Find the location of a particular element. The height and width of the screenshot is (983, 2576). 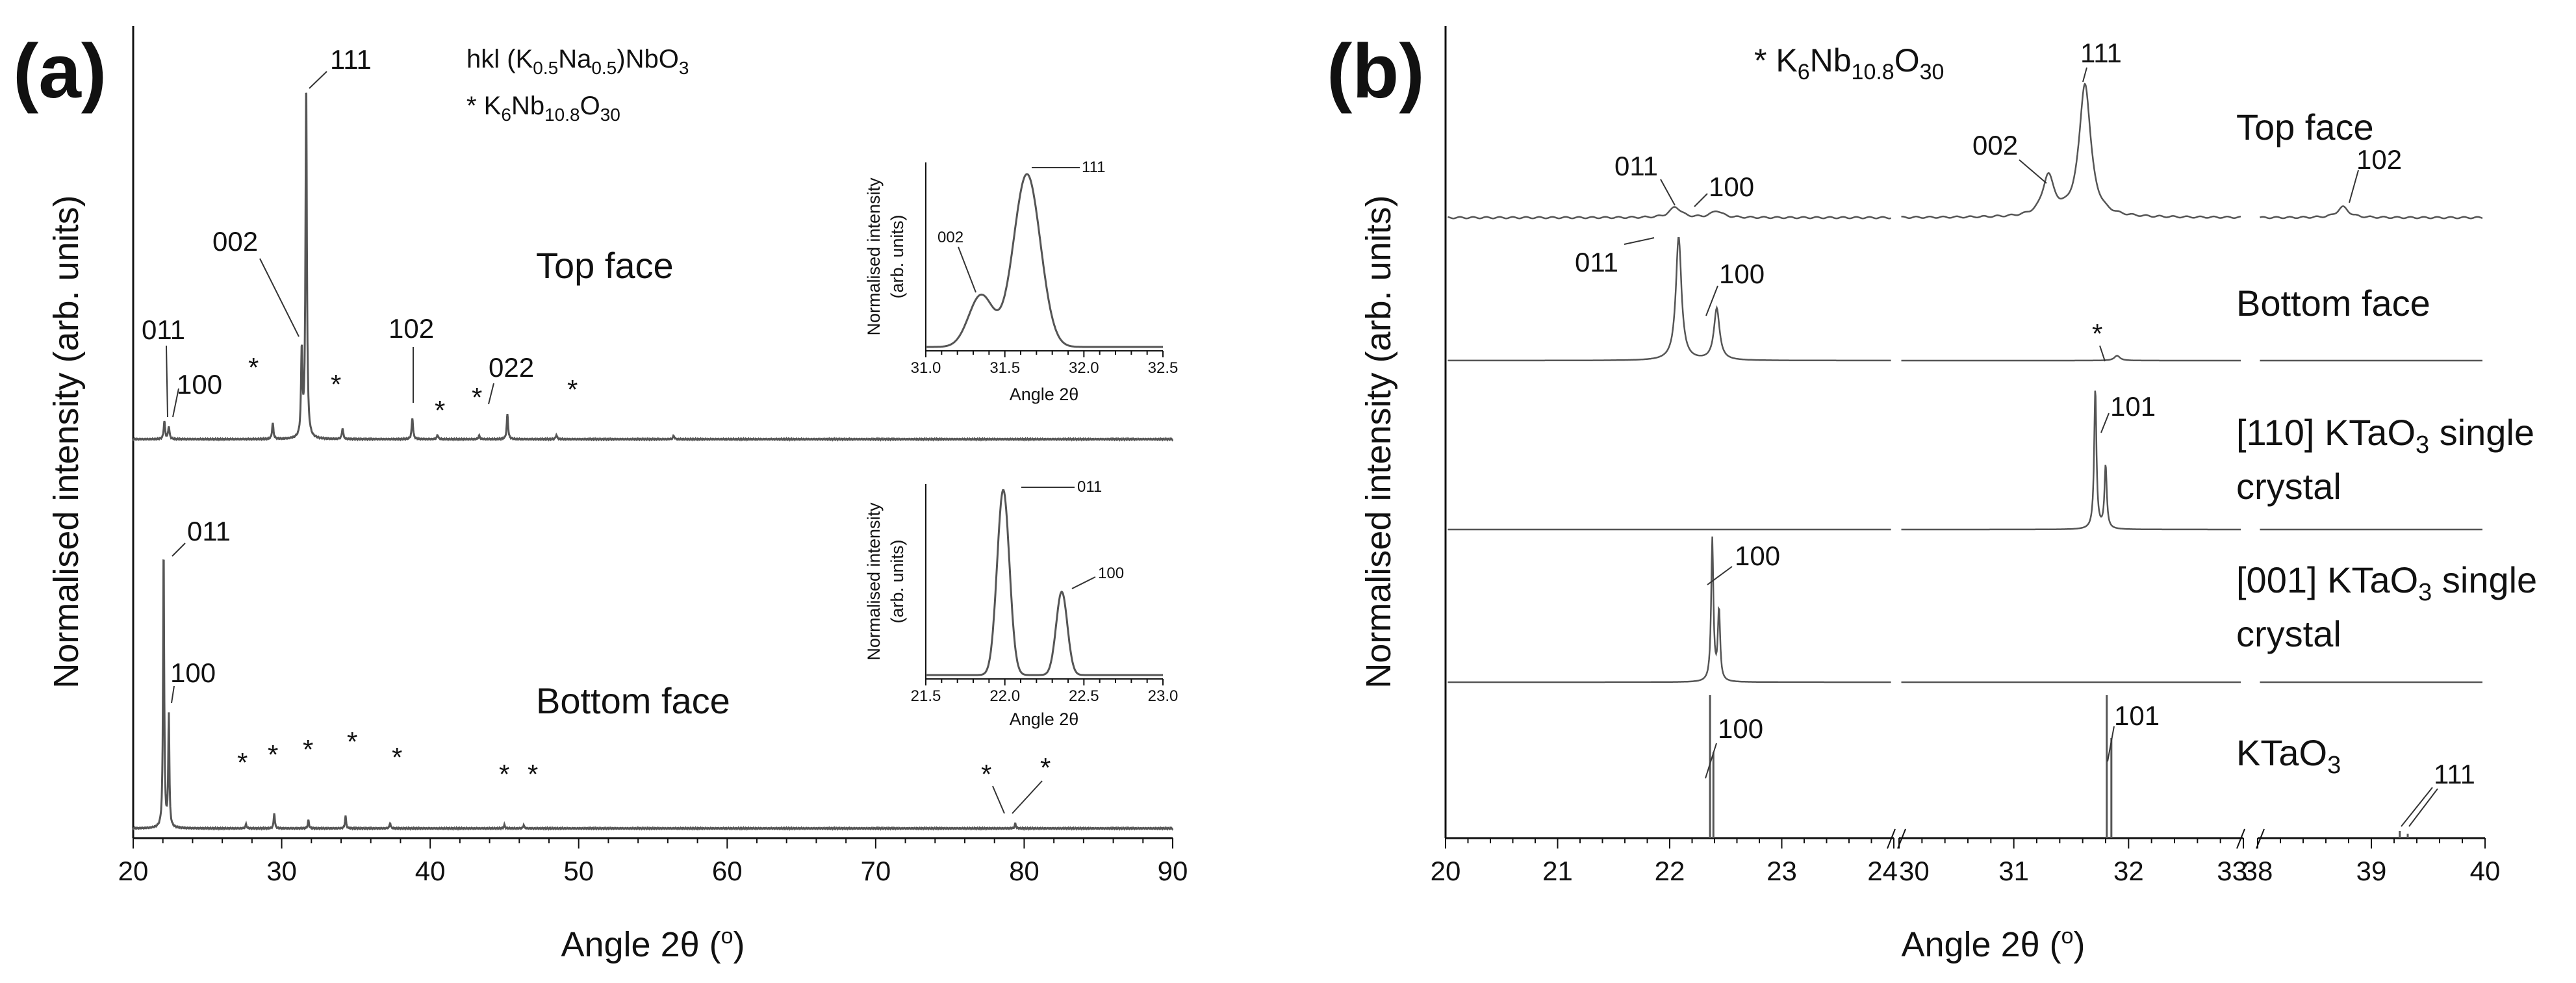

curve-110-crystal is located at coordinates (2071, 461).